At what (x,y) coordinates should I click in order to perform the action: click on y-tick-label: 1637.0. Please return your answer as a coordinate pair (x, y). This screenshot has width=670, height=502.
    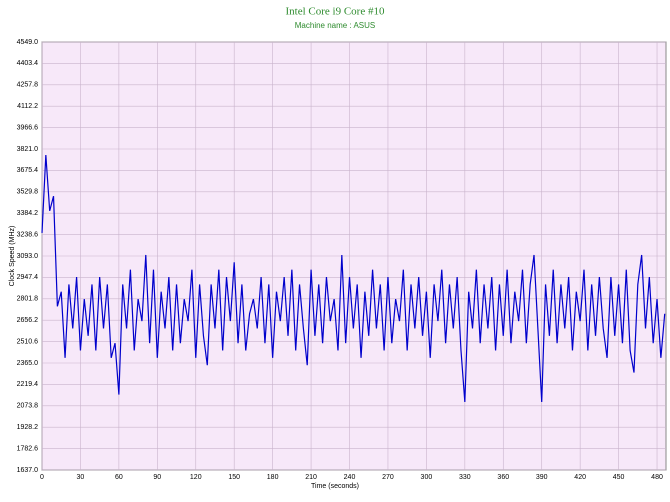
    Looking at the image, I should click on (28, 470).